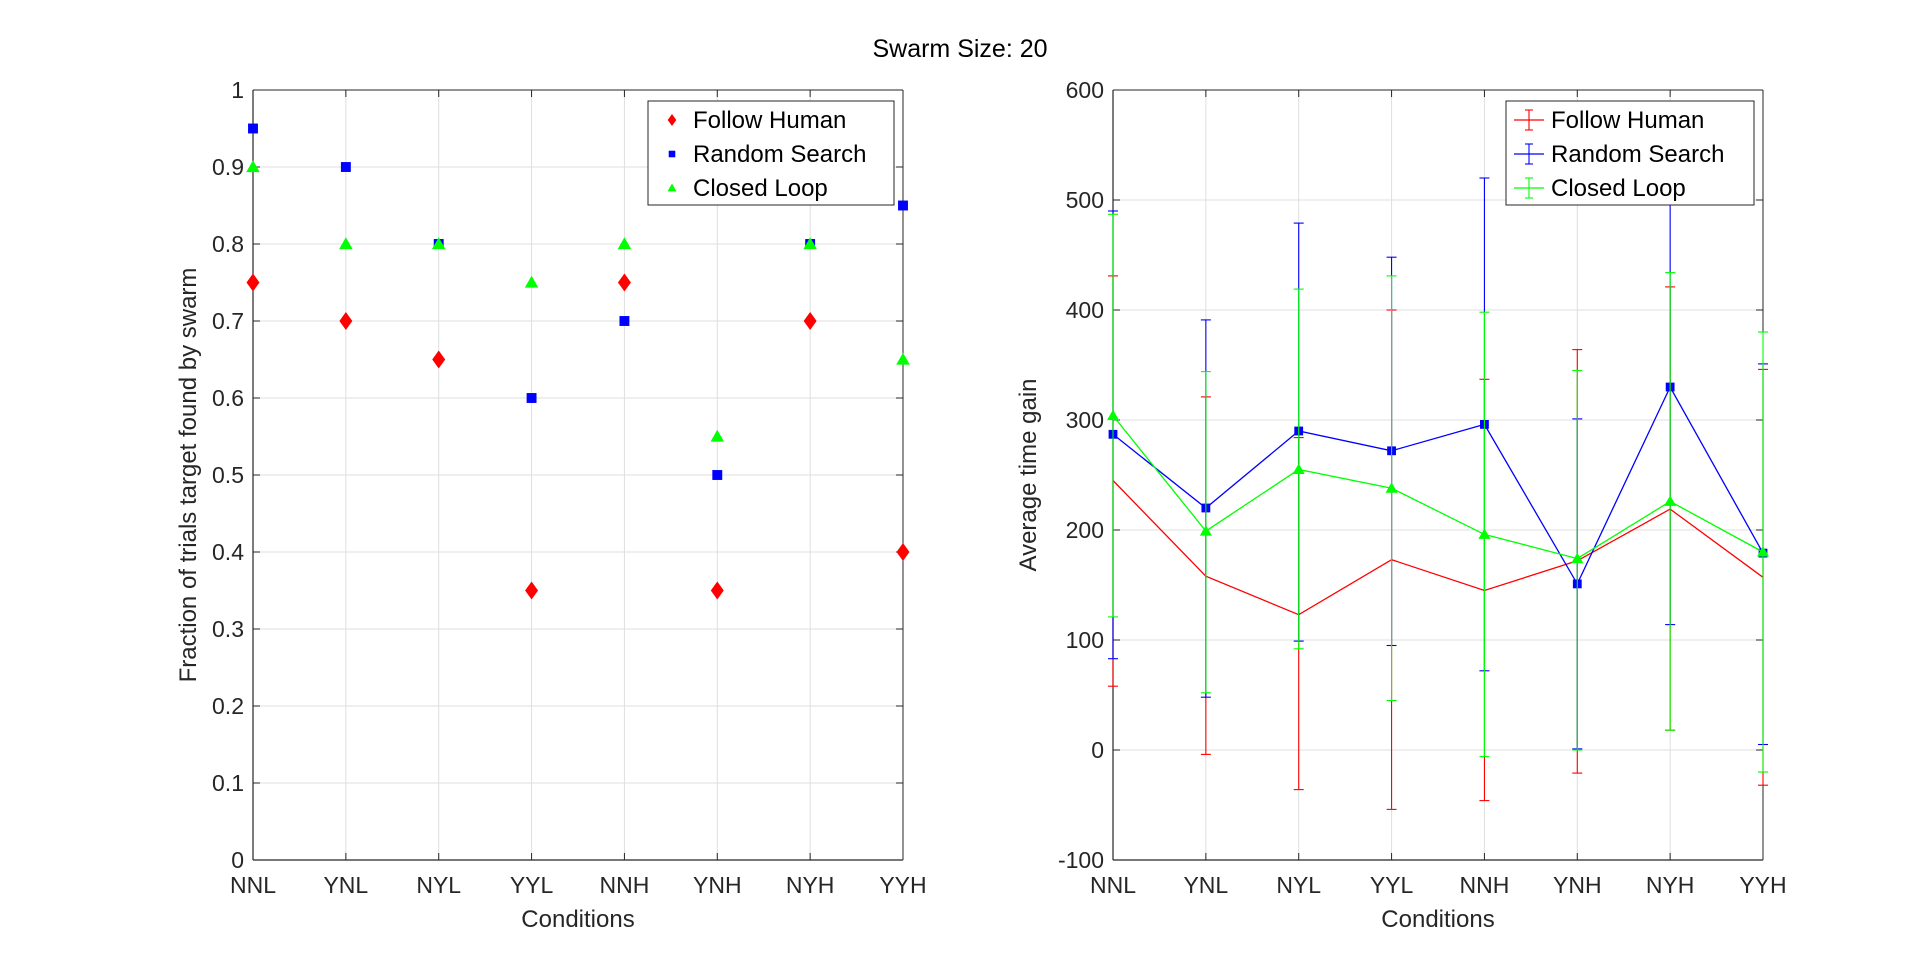 This screenshot has height=955, width=1920. Describe the element at coordinates (1028, 474) in the screenshot. I see `y-axis-label: Average time gain` at that location.